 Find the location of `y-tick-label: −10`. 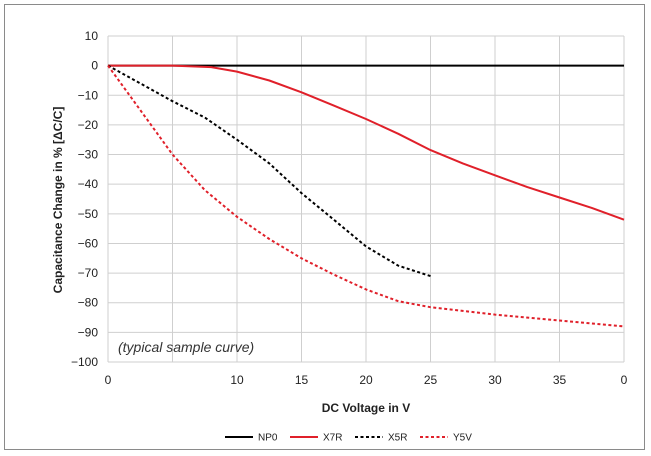

y-tick-label: −10 is located at coordinates (88, 95).